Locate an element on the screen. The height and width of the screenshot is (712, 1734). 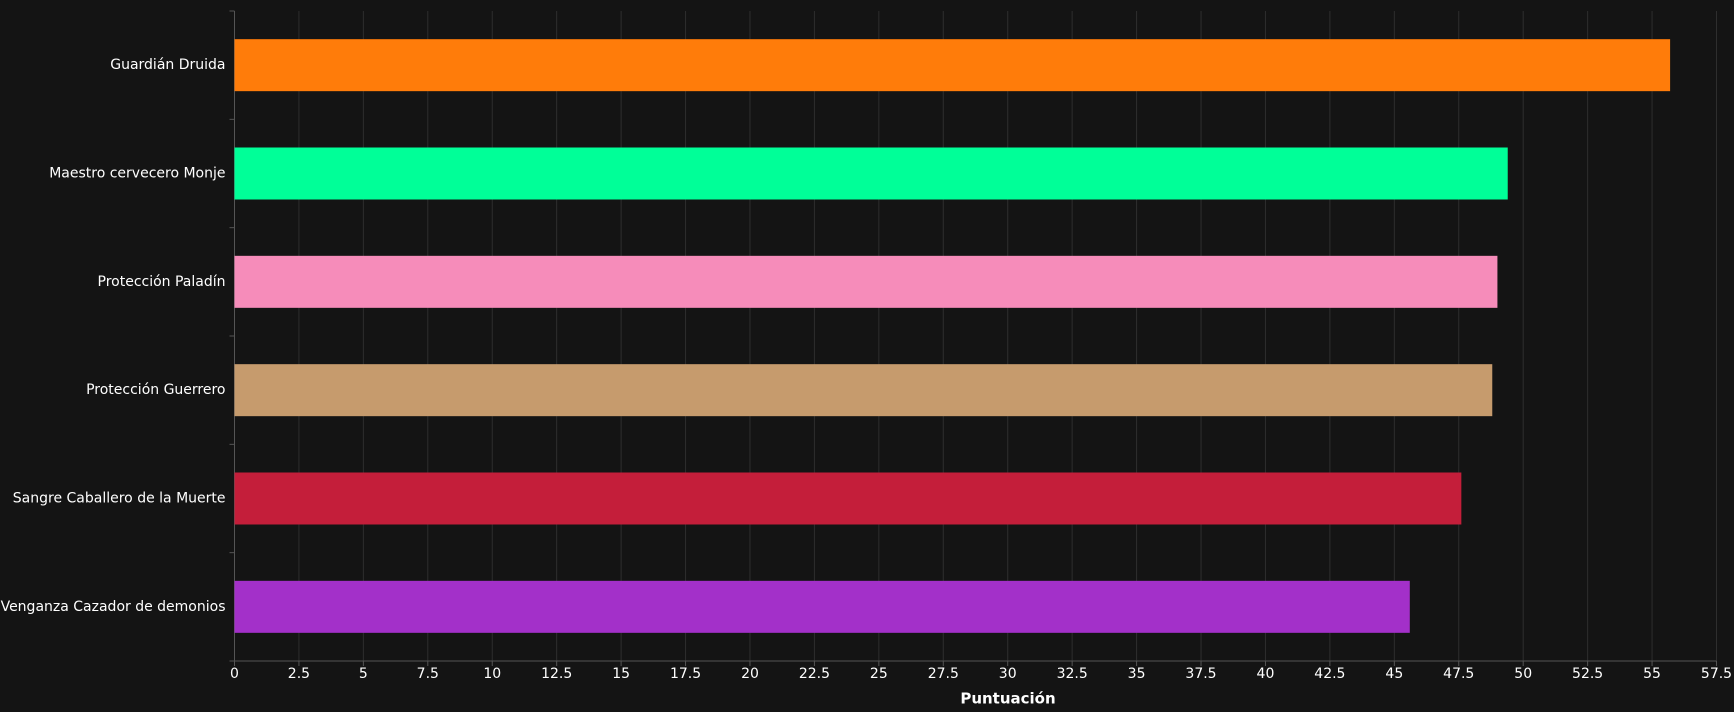
x-tick-label: 50 is located at coordinates (1523, 674).